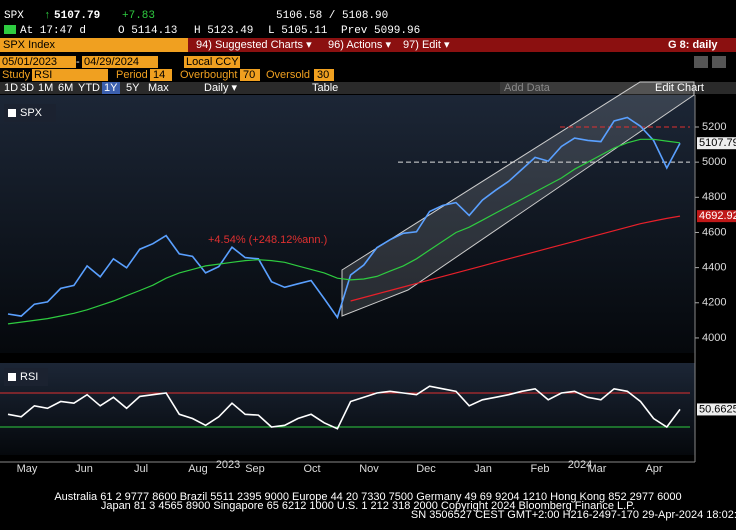  Describe the element at coordinates (714, 162) in the screenshot. I see `y-tick-label: 5000` at that location.